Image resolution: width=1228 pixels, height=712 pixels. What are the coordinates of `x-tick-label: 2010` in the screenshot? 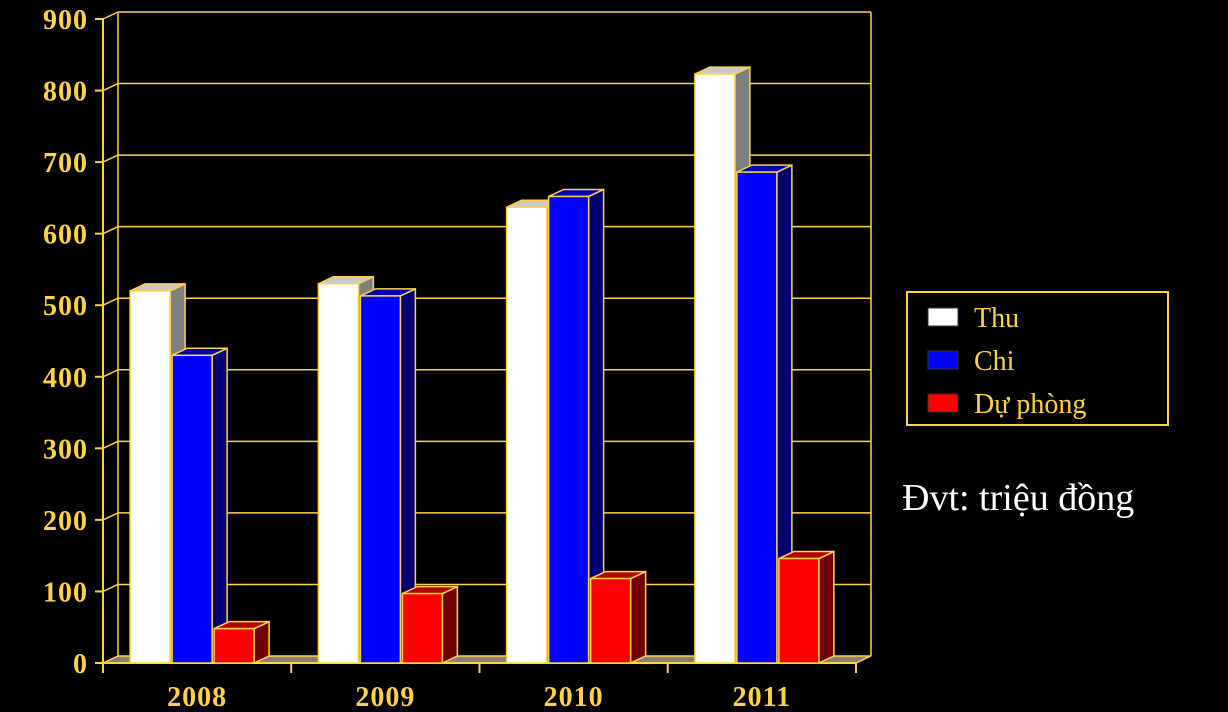 It's located at (574, 697).